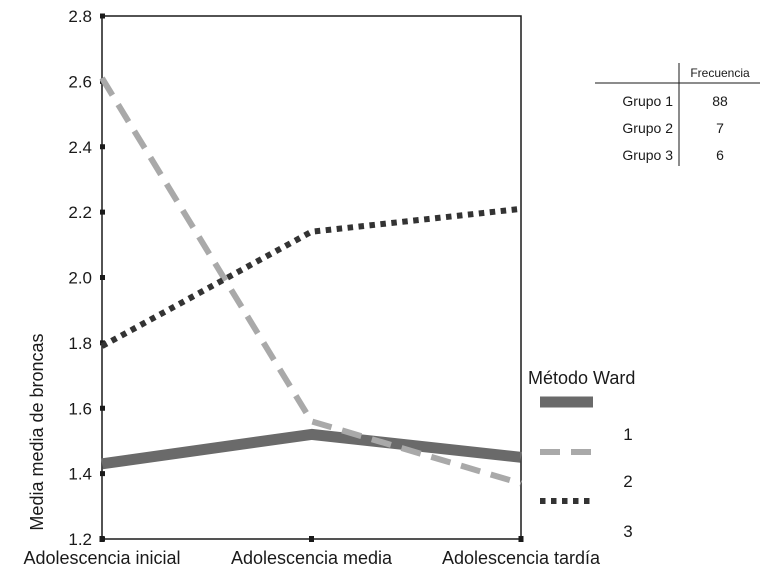 This screenshot has width=760, height=569. What do you see at coordinates (312, 558) in the screenshot?
I see `x-tick-label: Adolescencia media` at bounding box center [312, 558].